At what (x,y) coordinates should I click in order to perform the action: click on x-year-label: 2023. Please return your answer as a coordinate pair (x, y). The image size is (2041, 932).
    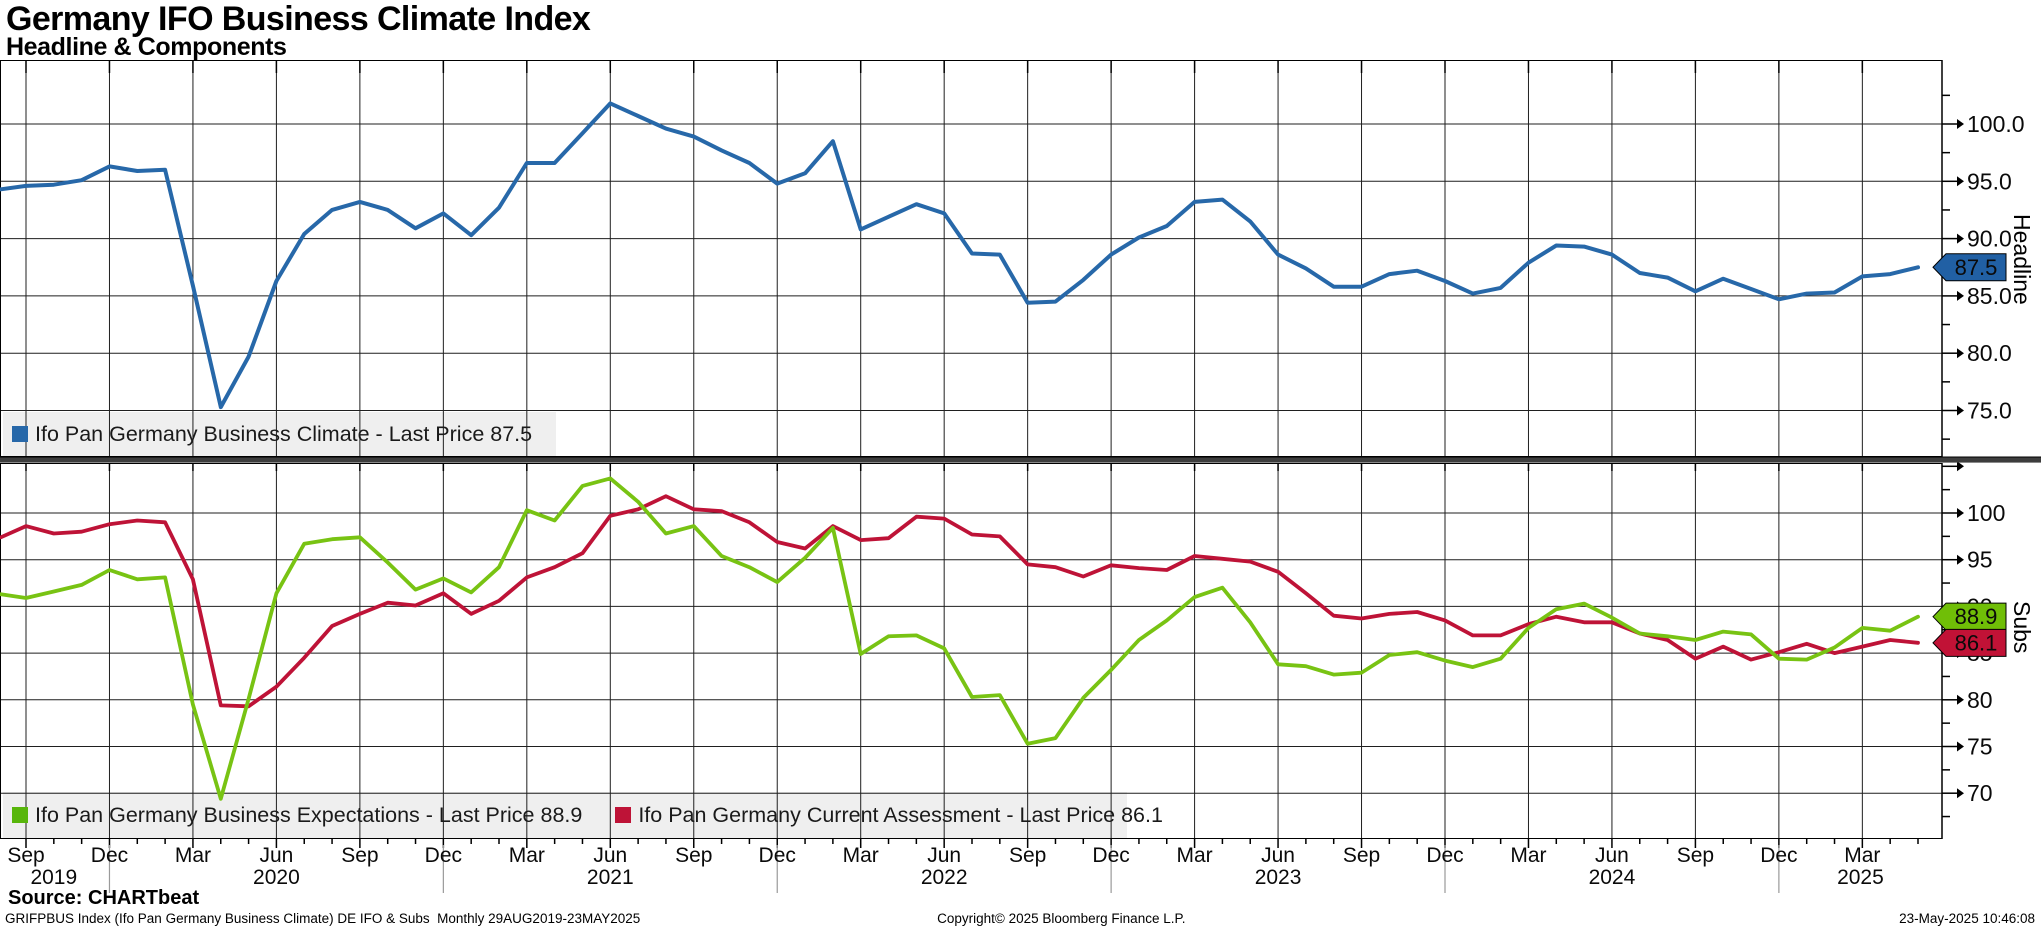
    Looking at the image, I should click on (1278, 877).